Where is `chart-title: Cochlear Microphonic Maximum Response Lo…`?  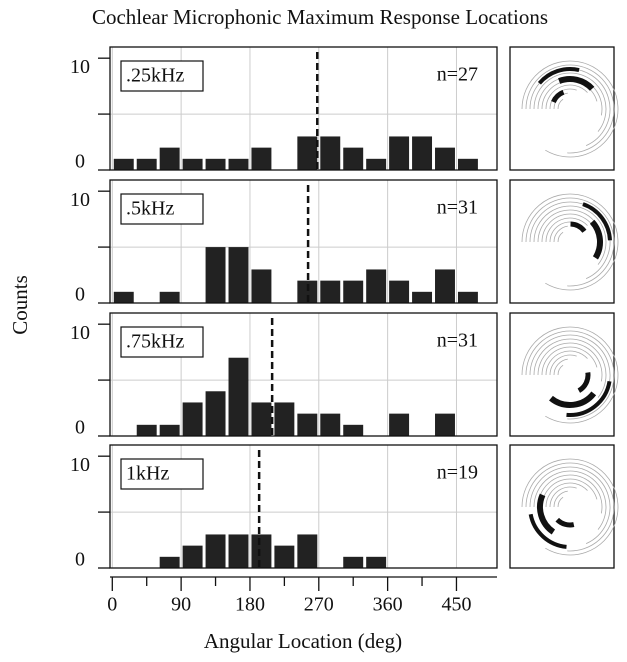 chart-title: Cochlear Microphonic Maximum Response Lo… is located at coordinates (320, 17).